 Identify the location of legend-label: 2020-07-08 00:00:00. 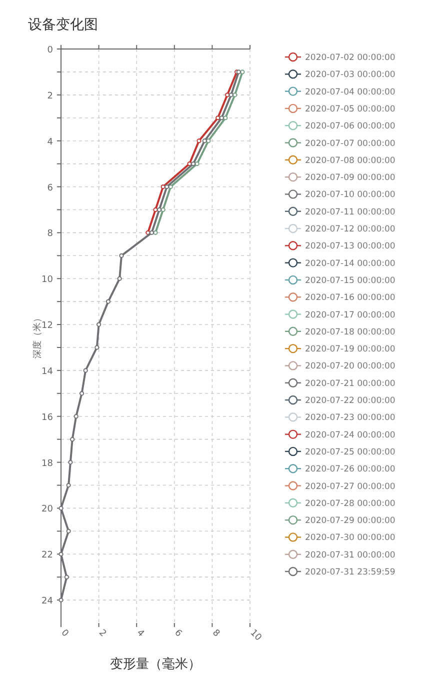
(350, 161).